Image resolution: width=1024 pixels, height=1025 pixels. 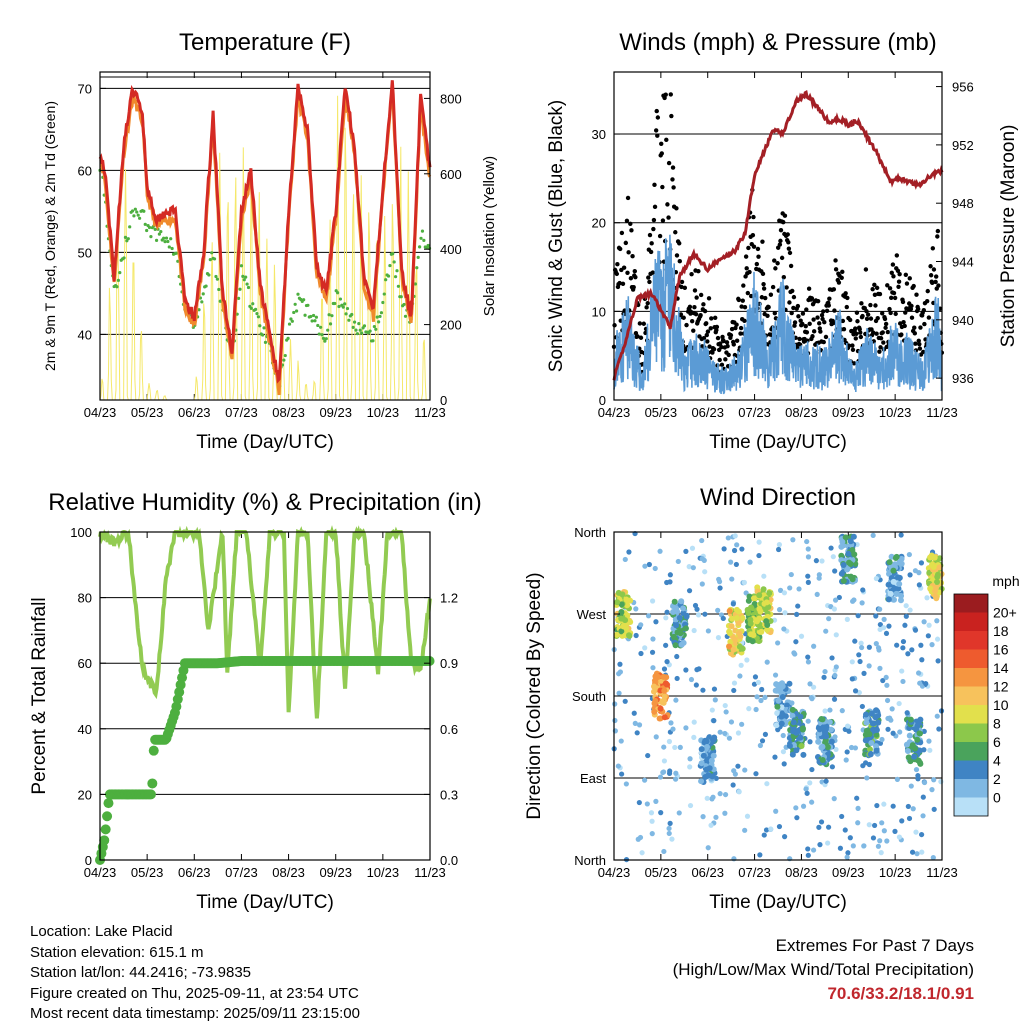 What do you see at coordinates (85, 598) in the screenshot?
I see `y-tick-label: 80` at bounding box center [85, 598].